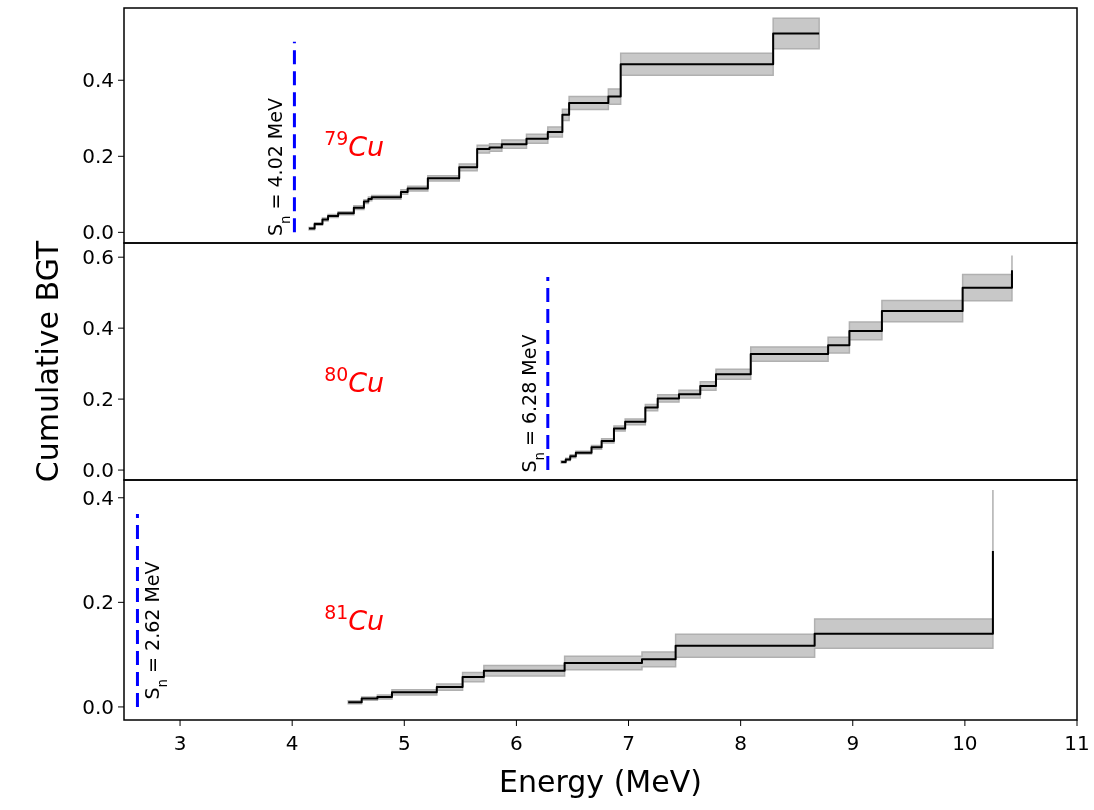 Image resolution: width=1094 pixels, height=810 pixels. I want to click on annotation: $^{81}$Cu, so click(354, 618).